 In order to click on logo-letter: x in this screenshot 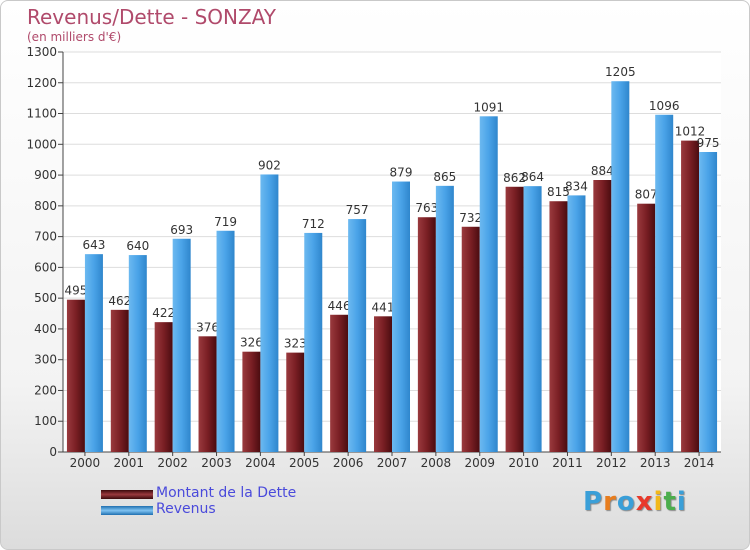, I will do `click(644, 502)`.